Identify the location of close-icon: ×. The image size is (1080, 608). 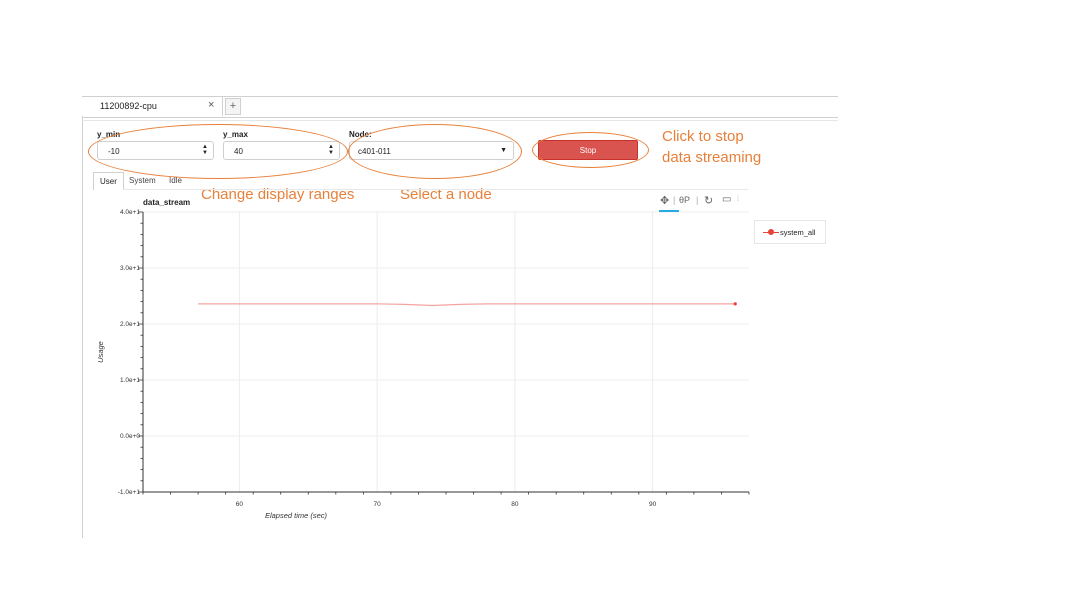
(211, 105).